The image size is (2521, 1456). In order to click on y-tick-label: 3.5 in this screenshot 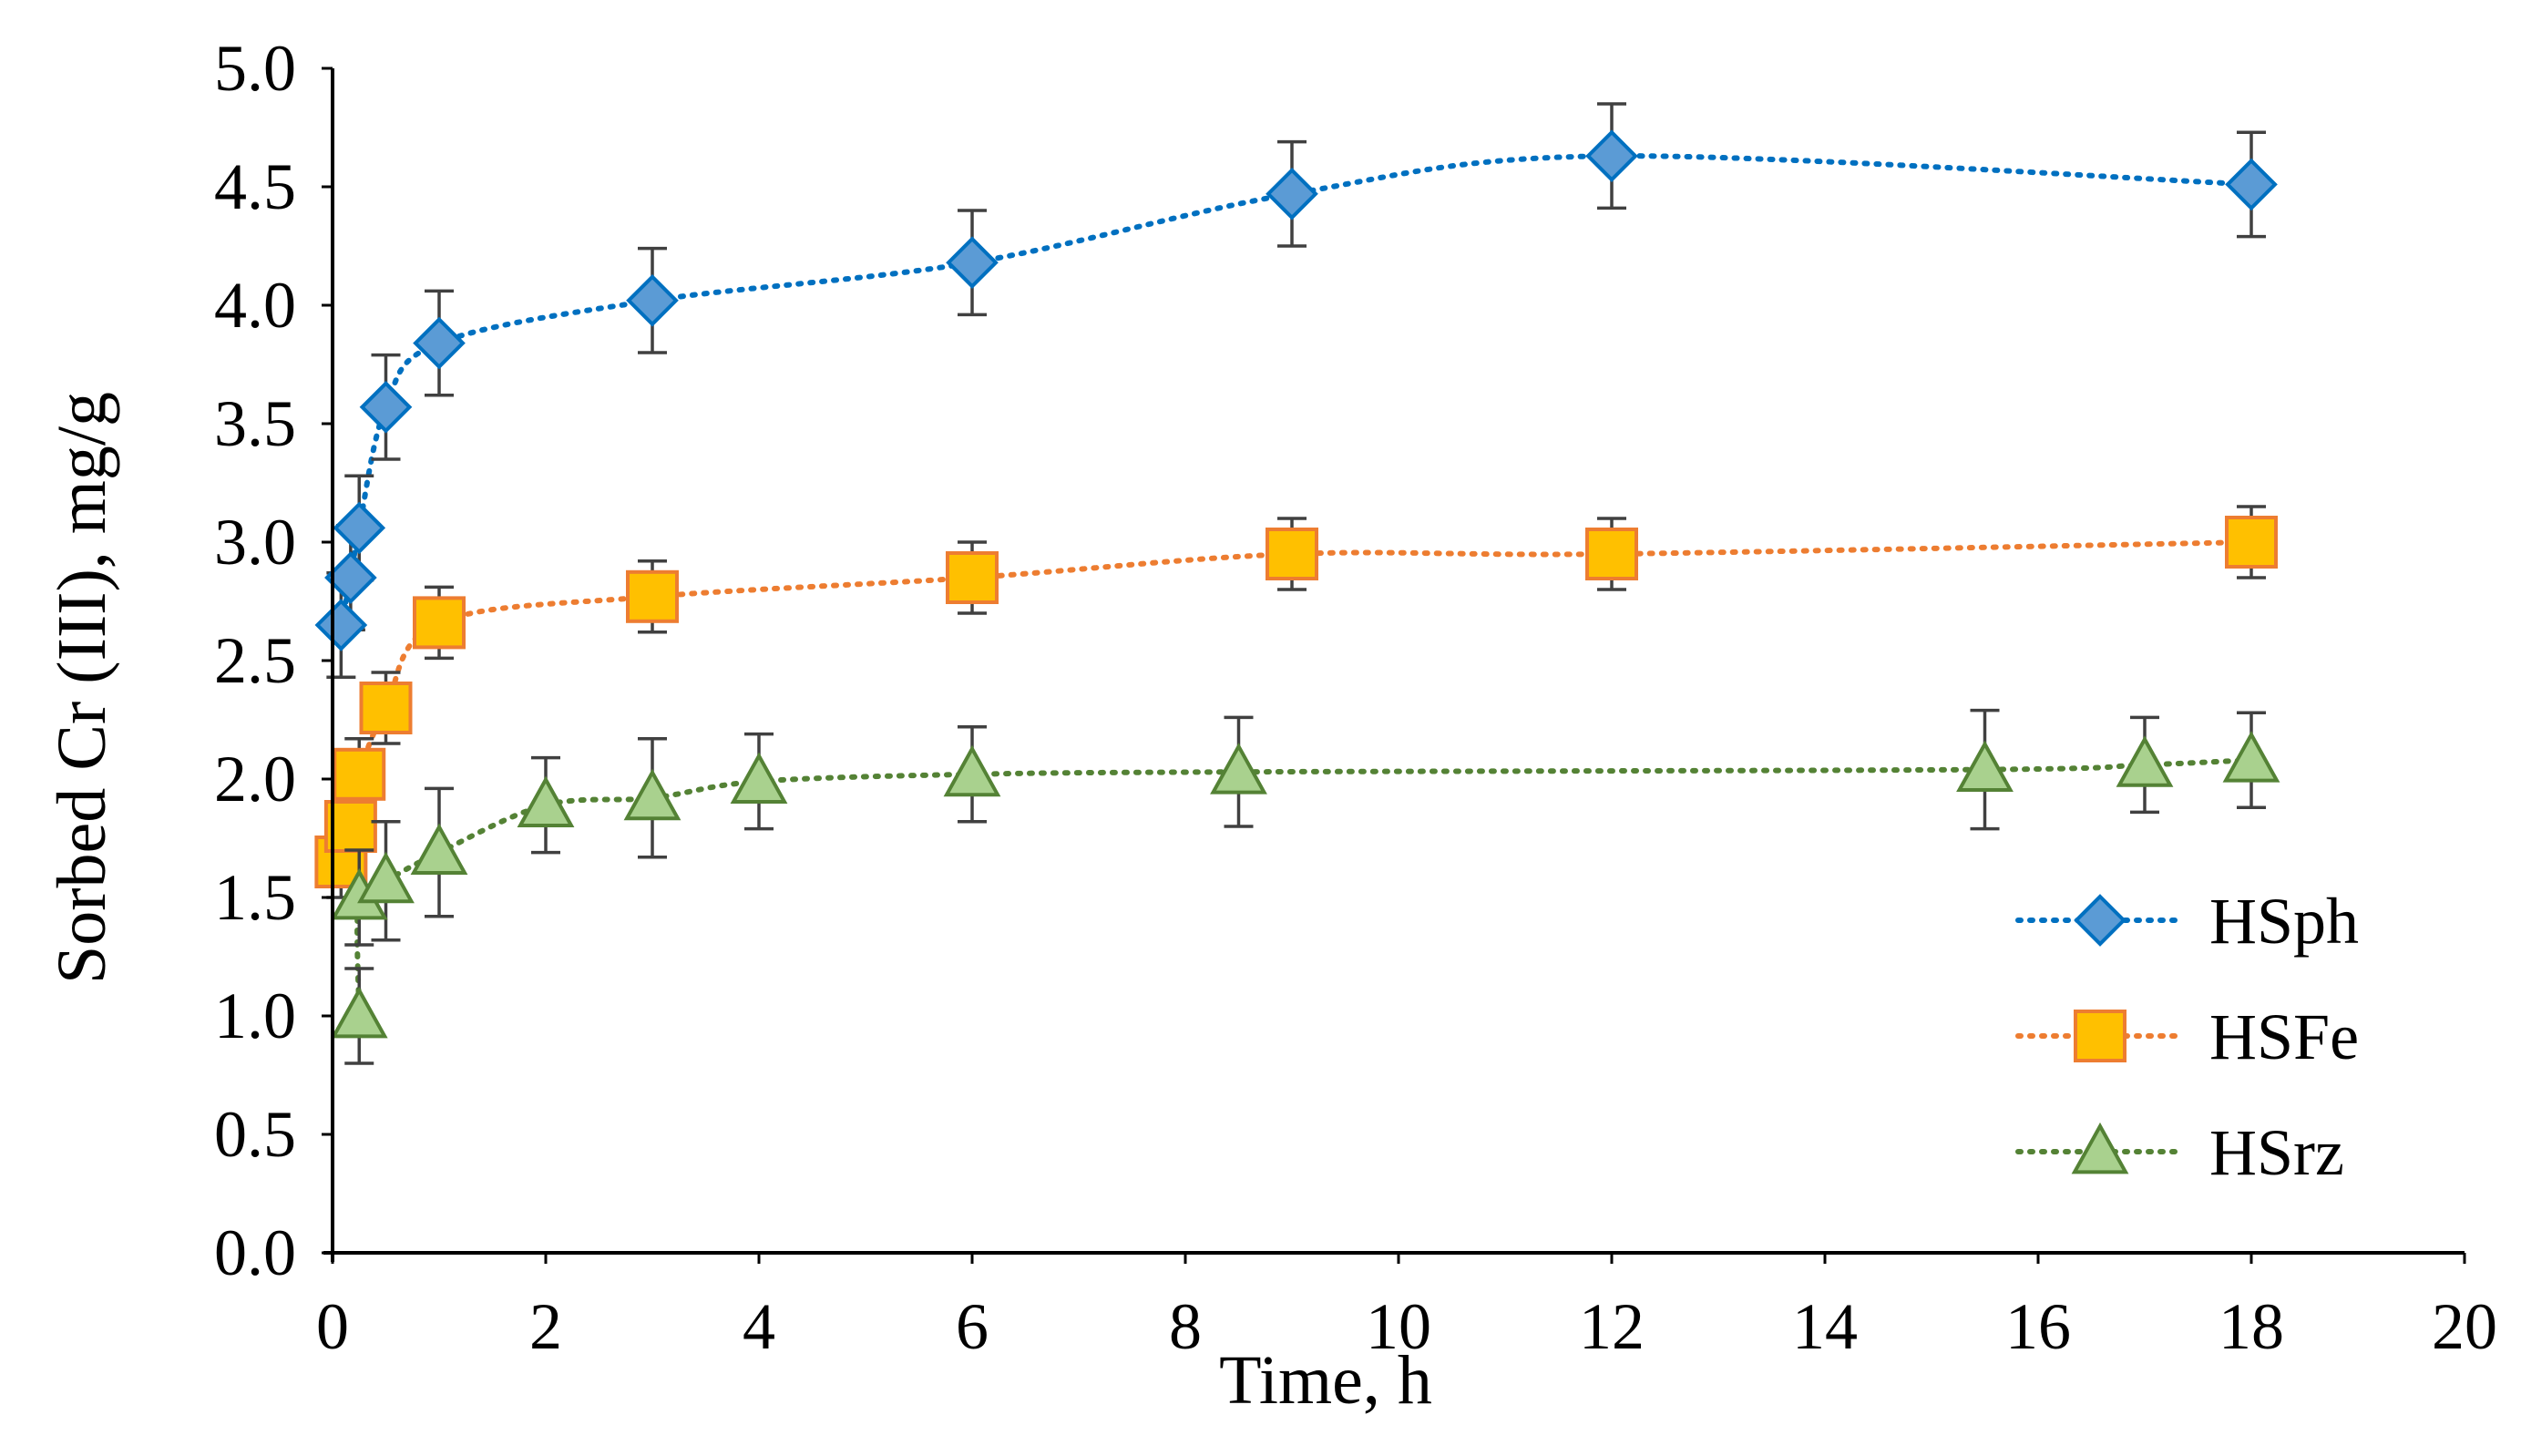, I will do `click(255, 423)`.